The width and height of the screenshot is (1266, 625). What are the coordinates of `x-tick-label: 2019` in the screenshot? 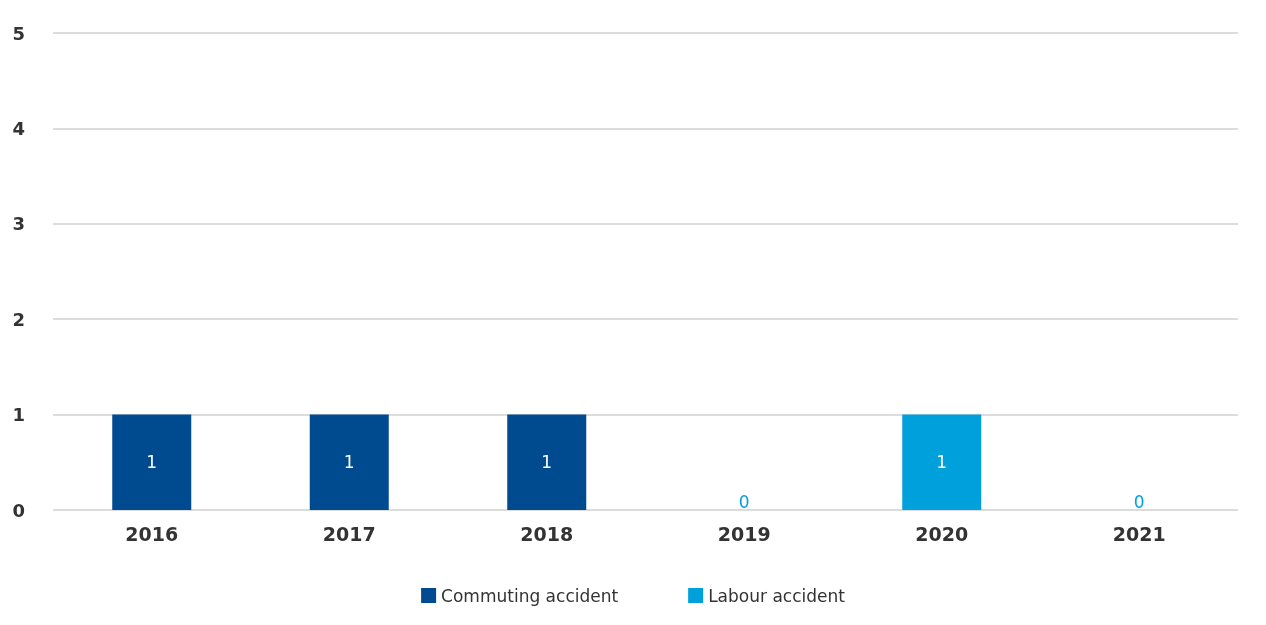 It's located at (744, 533).